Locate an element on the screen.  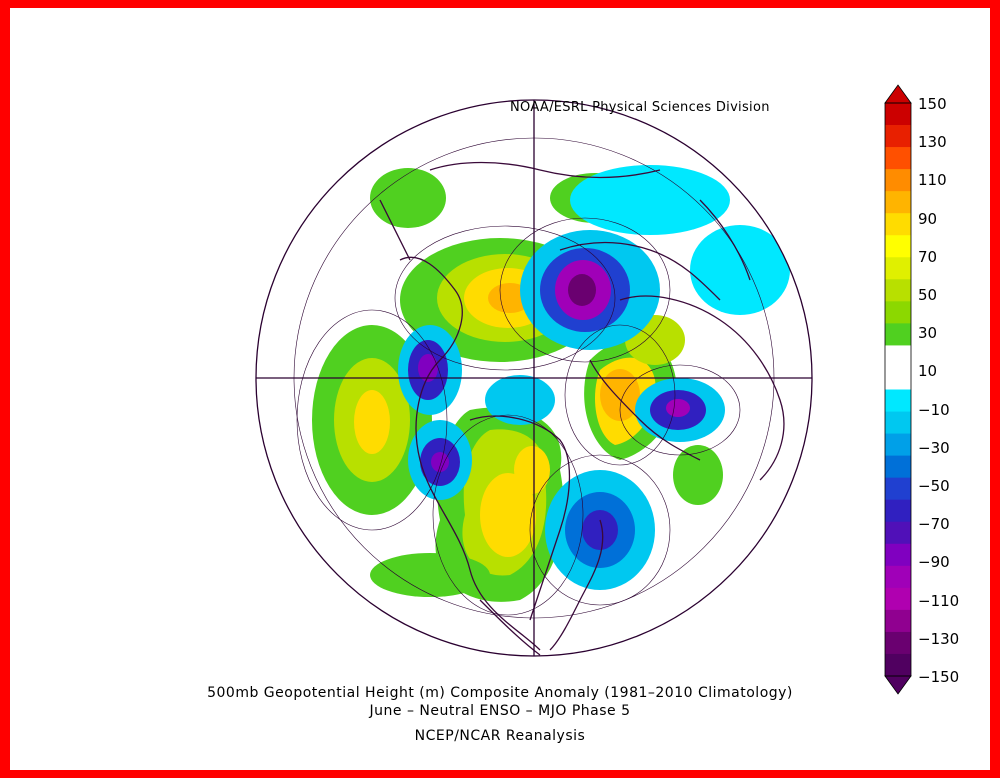
map-subtitle: June – Neutral ENSO – MJO Phase 5 is located at coordinates (500, 711).